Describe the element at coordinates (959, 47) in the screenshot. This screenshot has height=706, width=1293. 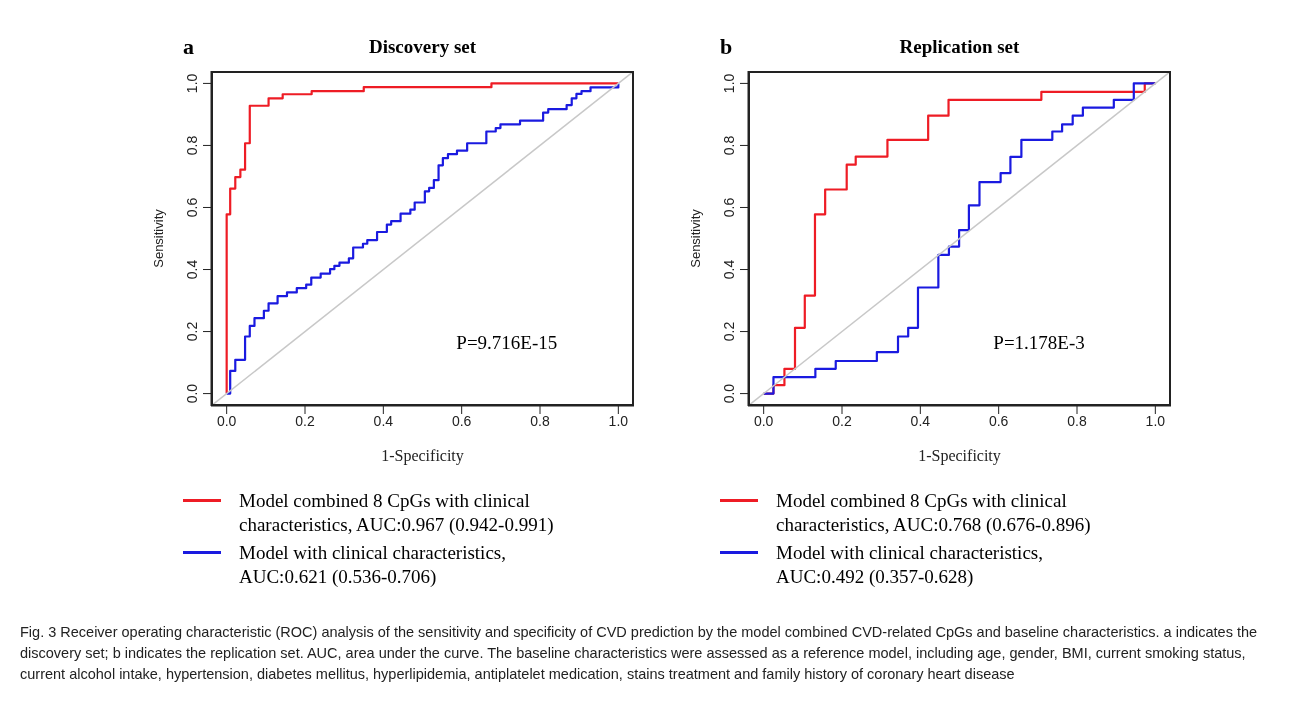
I see `chart-title: Replication set` at that location.